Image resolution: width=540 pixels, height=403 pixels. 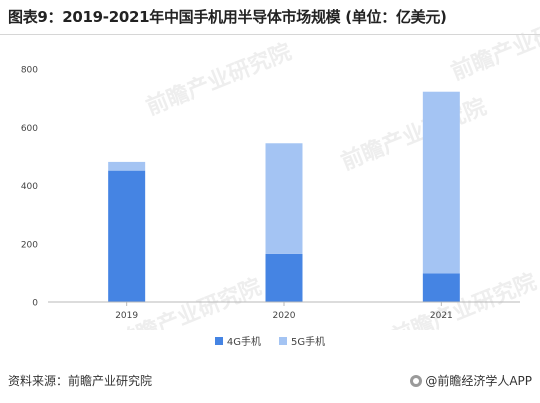 I want to click on x-tick-label: 2019, so click(x=126, y=316).